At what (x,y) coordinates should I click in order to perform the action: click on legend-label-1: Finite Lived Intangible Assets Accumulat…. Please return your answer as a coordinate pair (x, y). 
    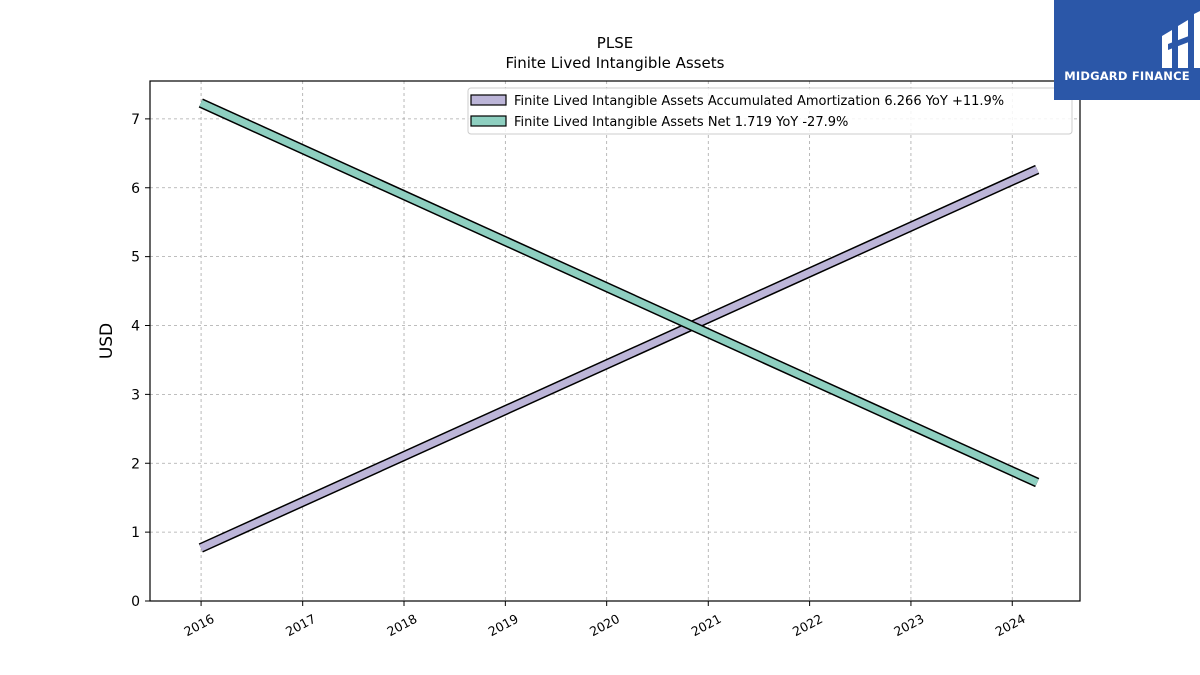
    Looking at the image, I should click on (759, 101).